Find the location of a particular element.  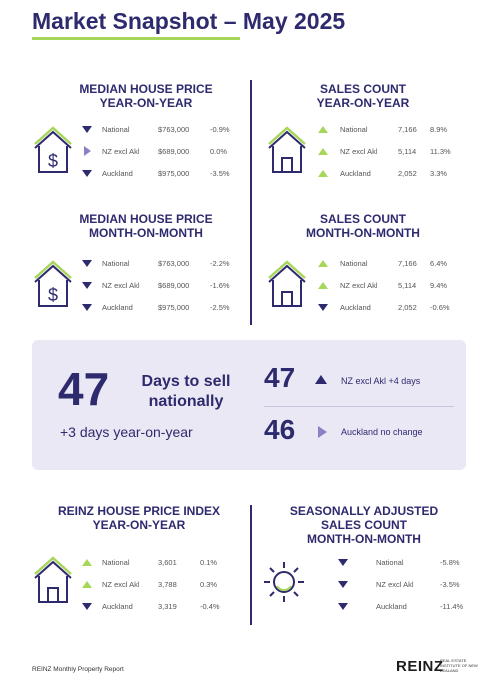

table-row: NZ excl Akl -3.5% is located at coordinates (409, 584).